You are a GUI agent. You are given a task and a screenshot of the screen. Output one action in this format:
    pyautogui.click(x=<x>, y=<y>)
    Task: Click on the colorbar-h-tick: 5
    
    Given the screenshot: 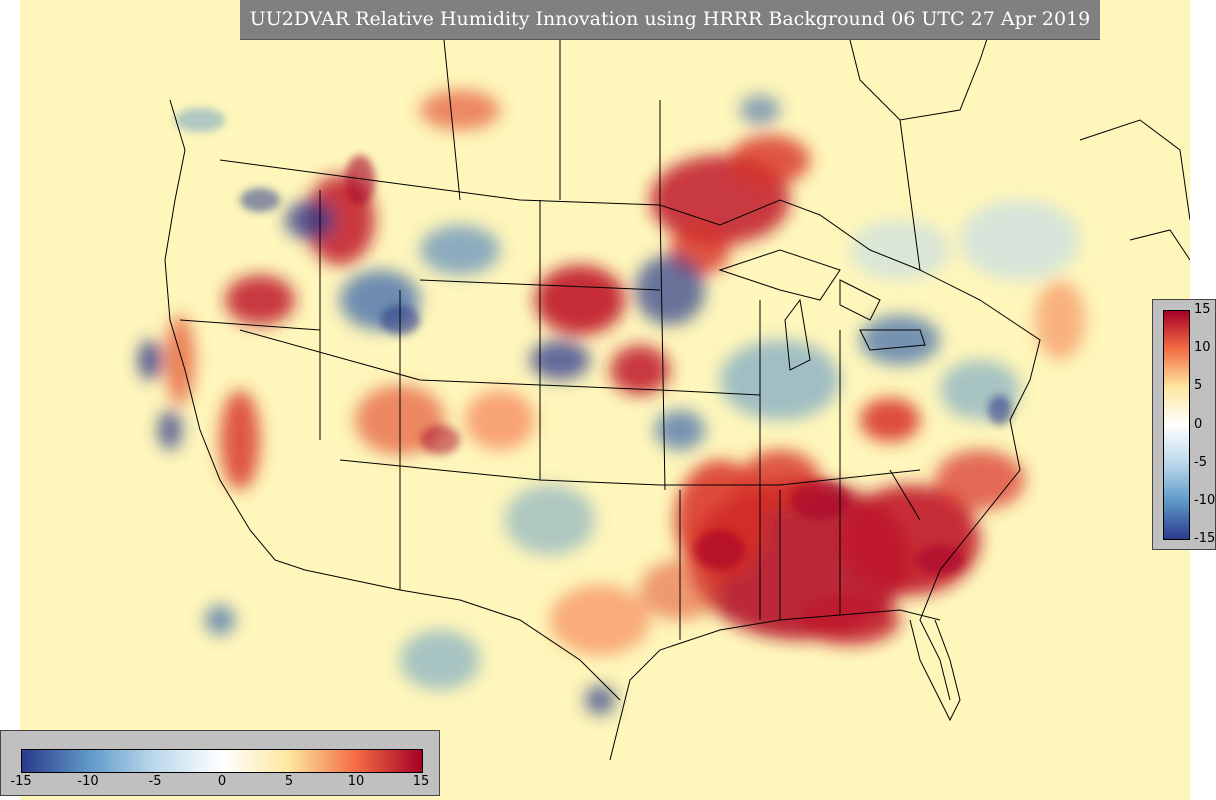 What is the action you would take?
    pyautogui.click(x=289, y=781)
    